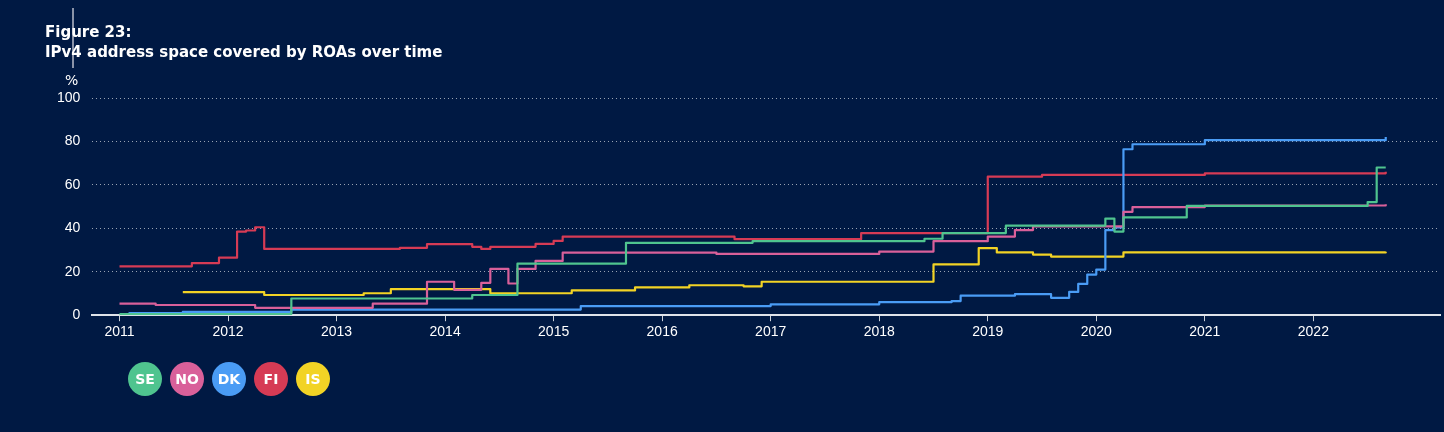 The width and height of the screenshot is (1444, 432). What do you see at coordinates (72, 79) in the screenshot?
I see `y-axis-title: %` at bounding box center [72, 79].